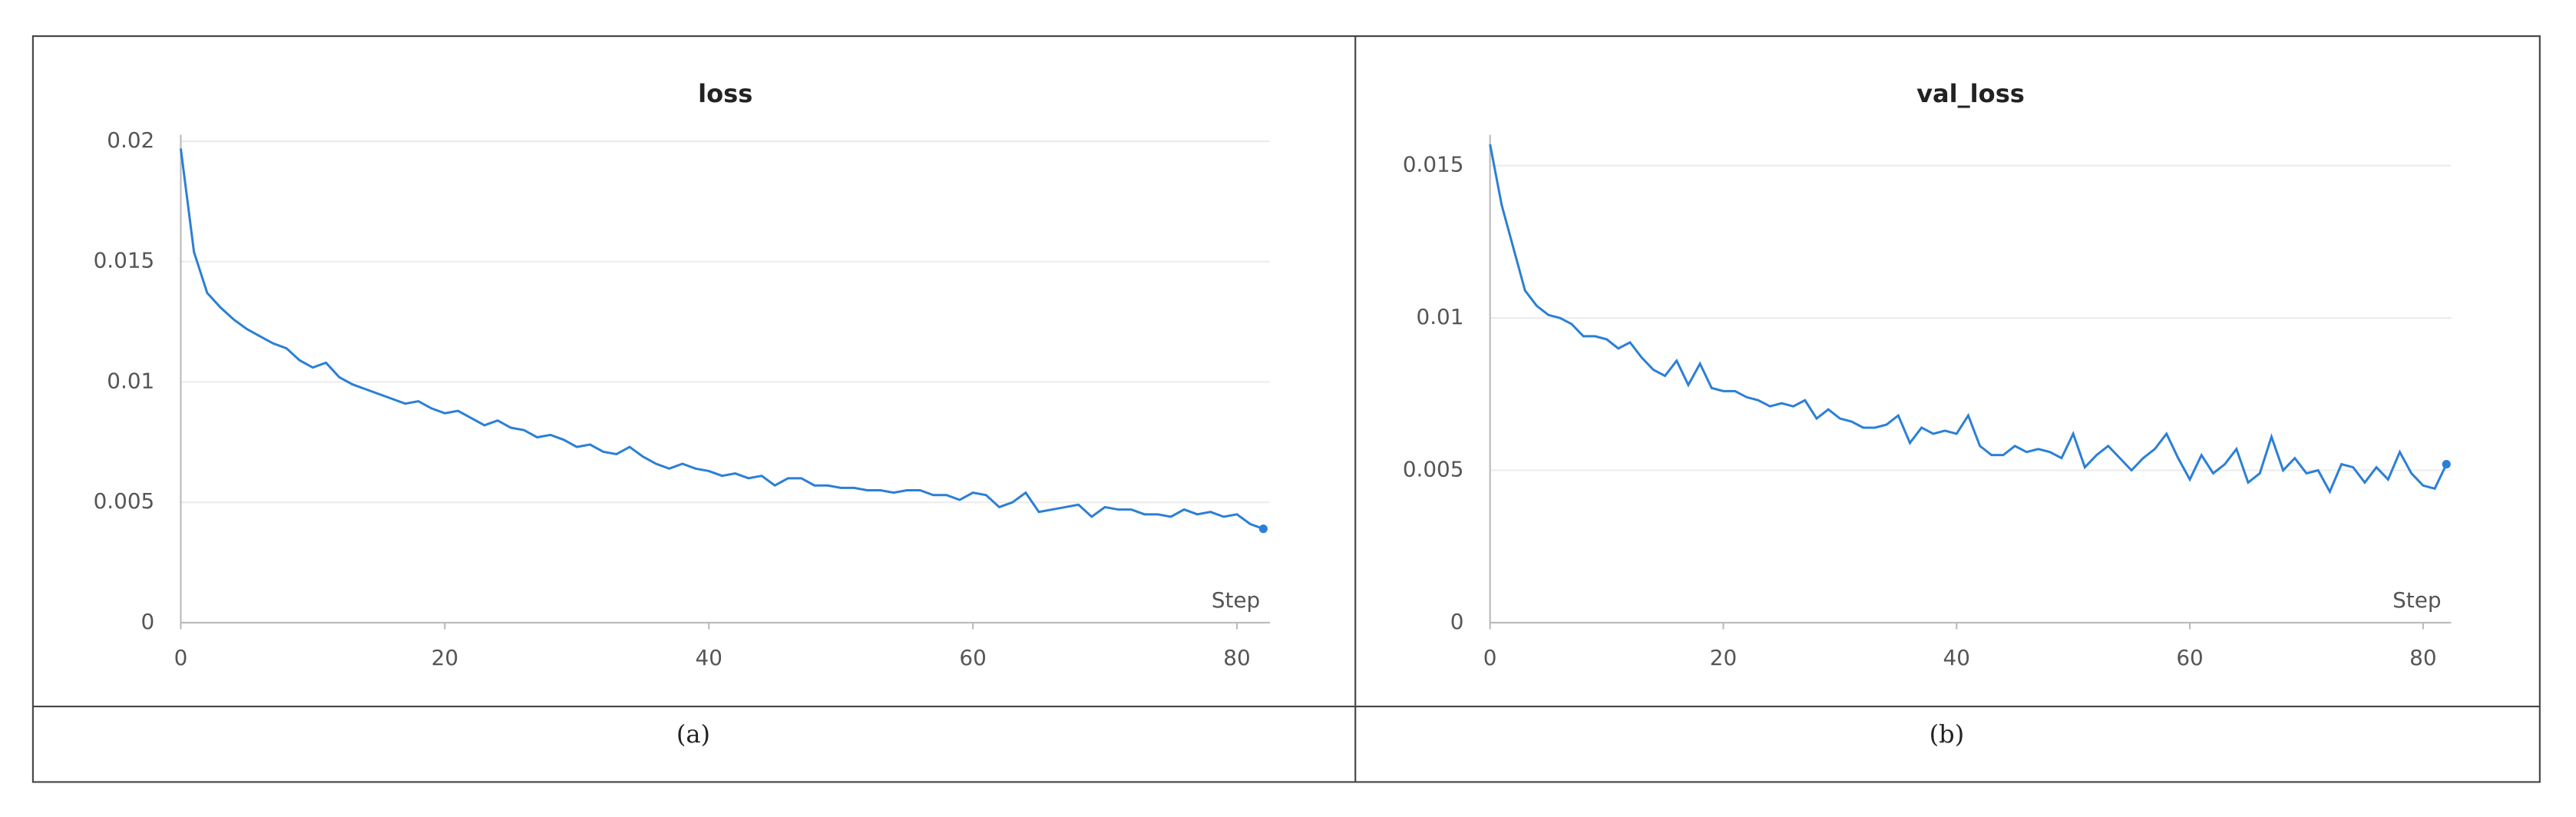  What do you see at coordinates (1948, 734) in the screenshot?
I see `caption: (b)` at bounding box center [1948, 734].